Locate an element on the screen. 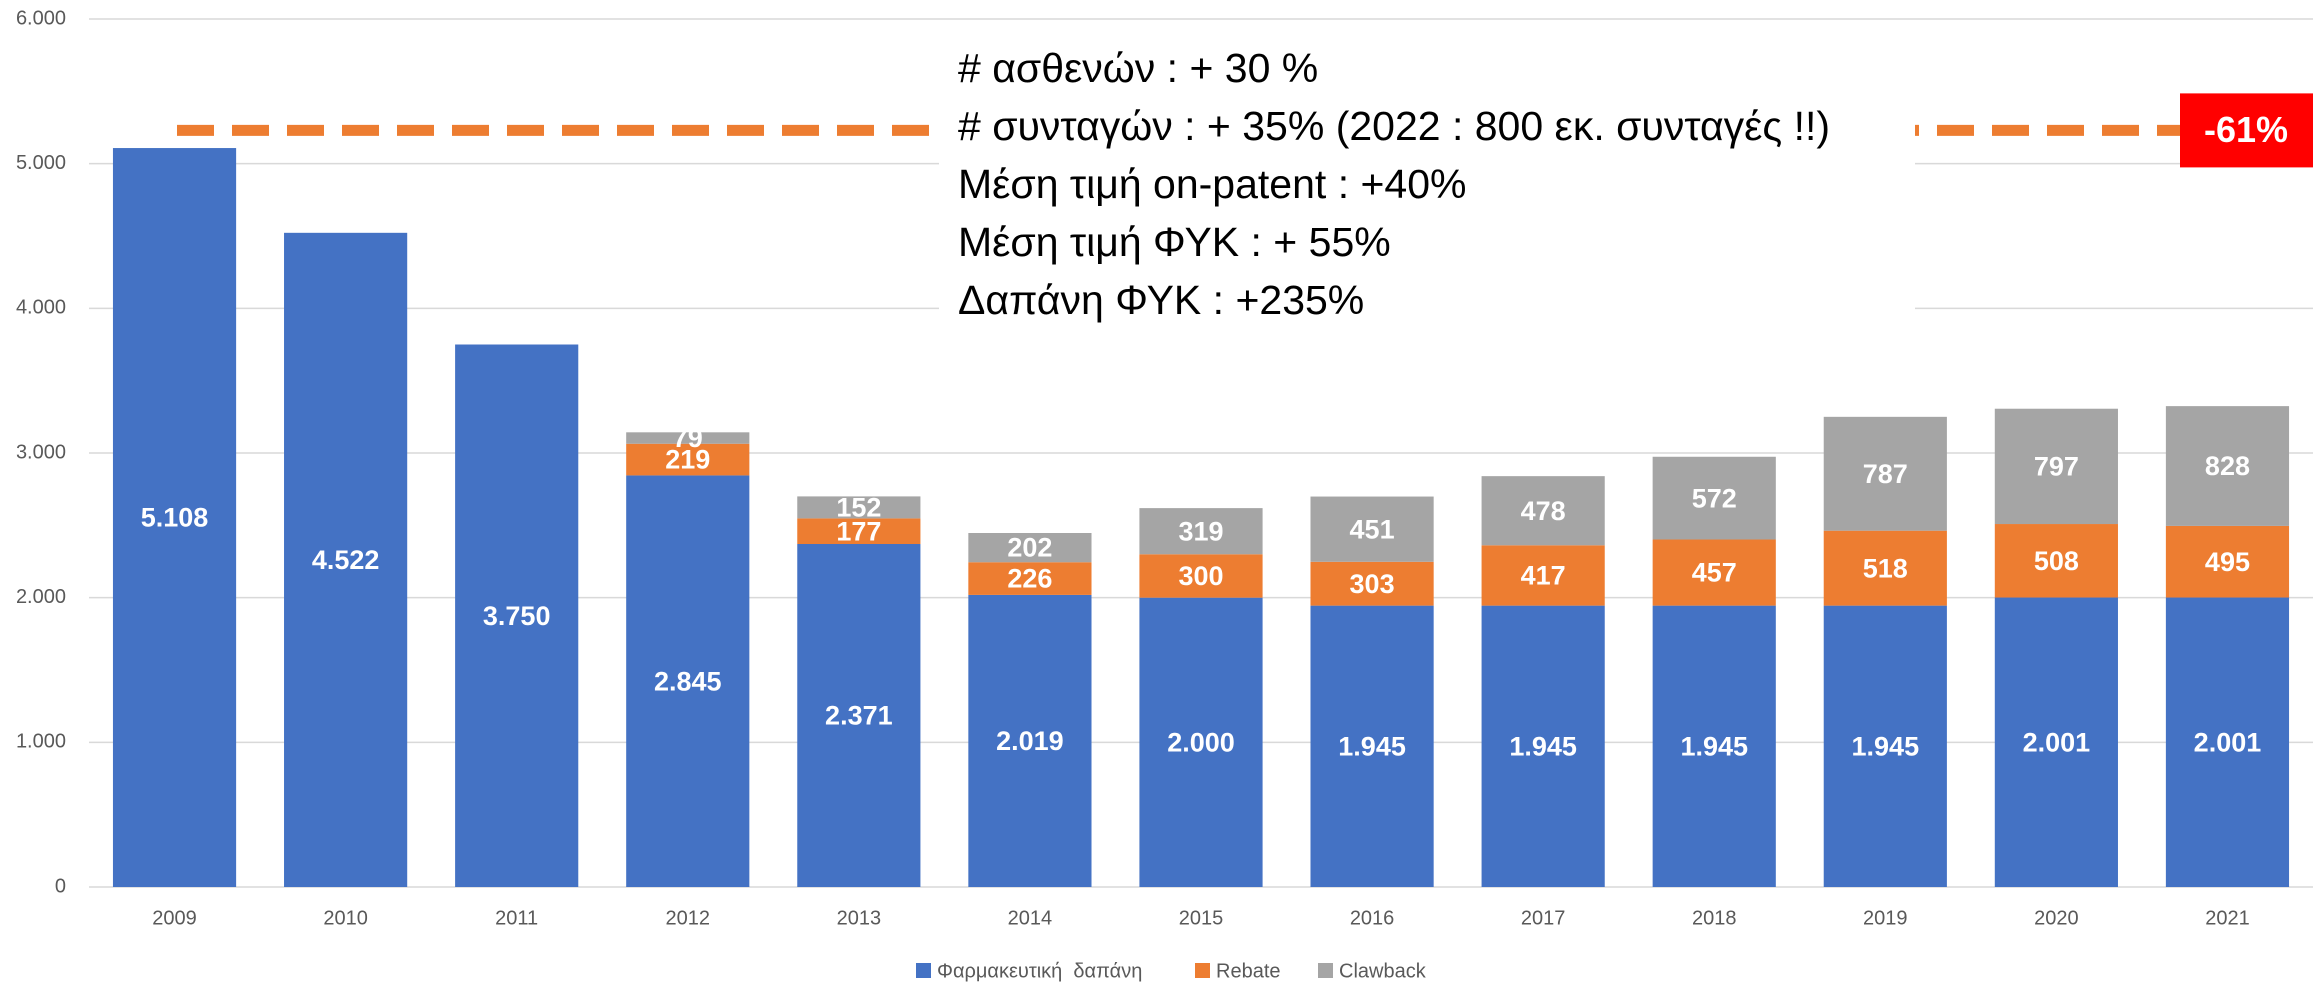 This screenshot has width=2318, height=988. data-label: 5.108 is located at coordinates (175, 518).